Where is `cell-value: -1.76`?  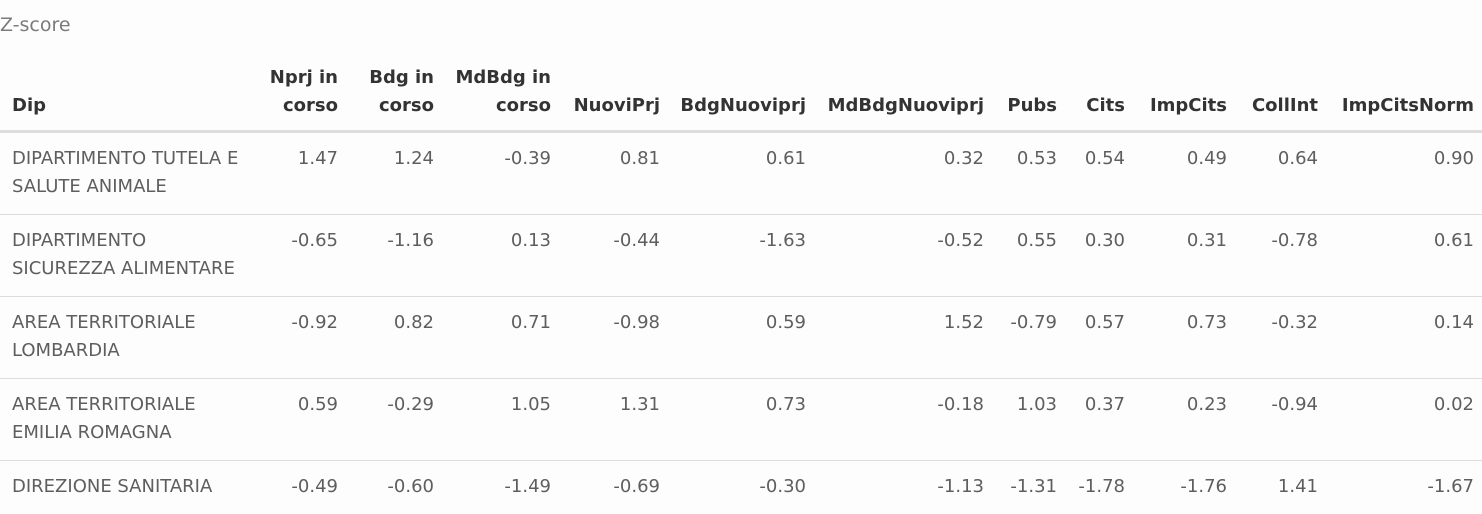 cell-value: -1.76 is located at coordinates (1203, 486).